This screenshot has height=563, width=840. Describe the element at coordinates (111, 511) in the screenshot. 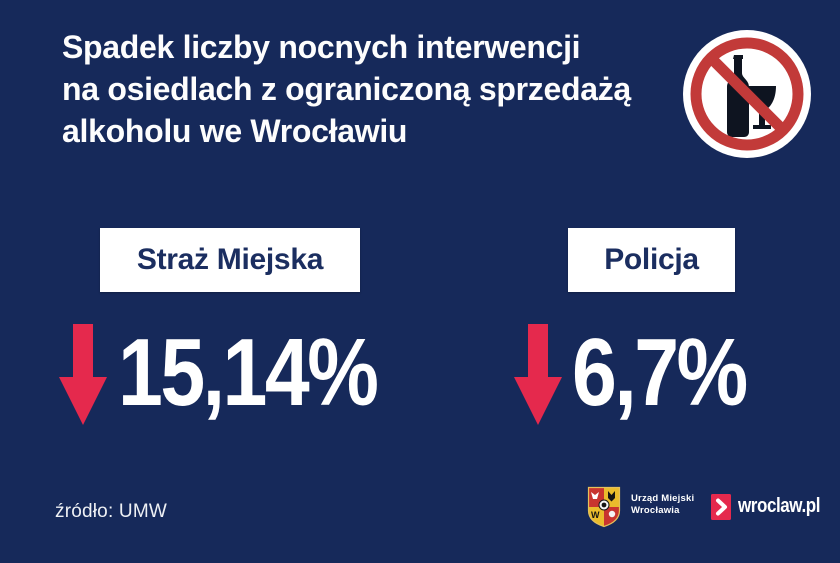

I see `source-note: źródło: UMW` at that location.